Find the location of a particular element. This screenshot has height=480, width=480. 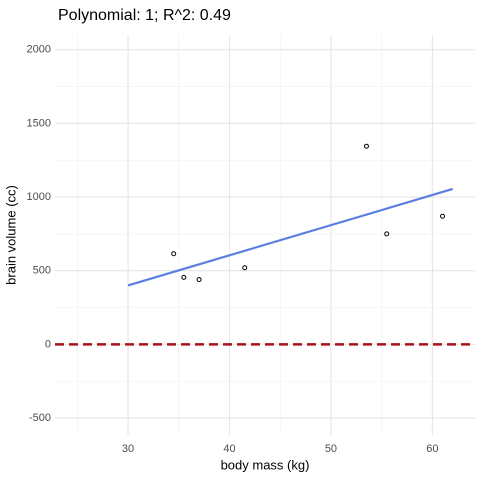

y-tick-label: 1500 is located at coordinates (39, 123).